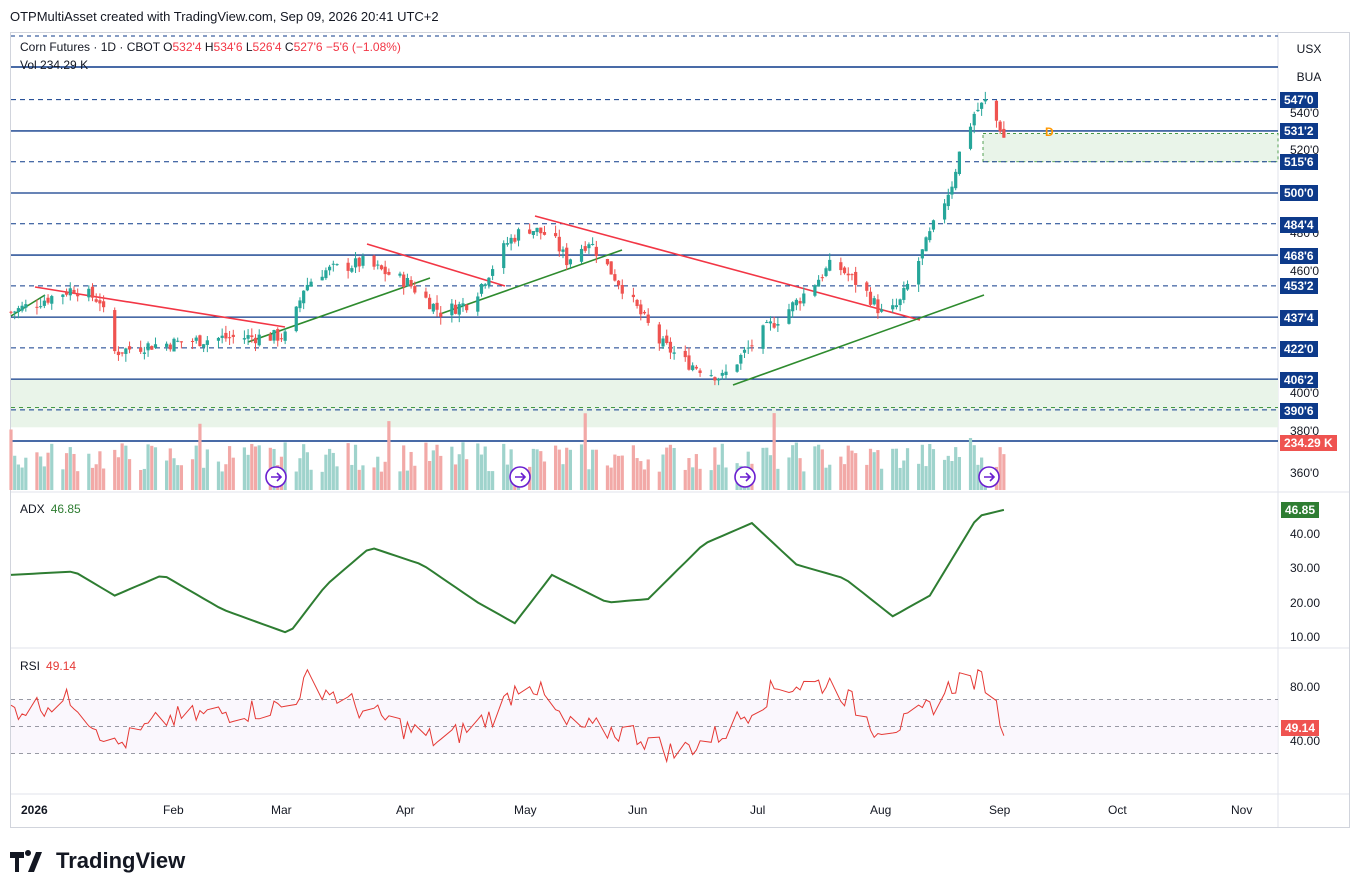 This screenshot has width=1361, height=894. What do you see at coordinates (1304, 393) in the screenshot?
I see `price-tick-400: 400'0` at bounding box center [1304, 393].